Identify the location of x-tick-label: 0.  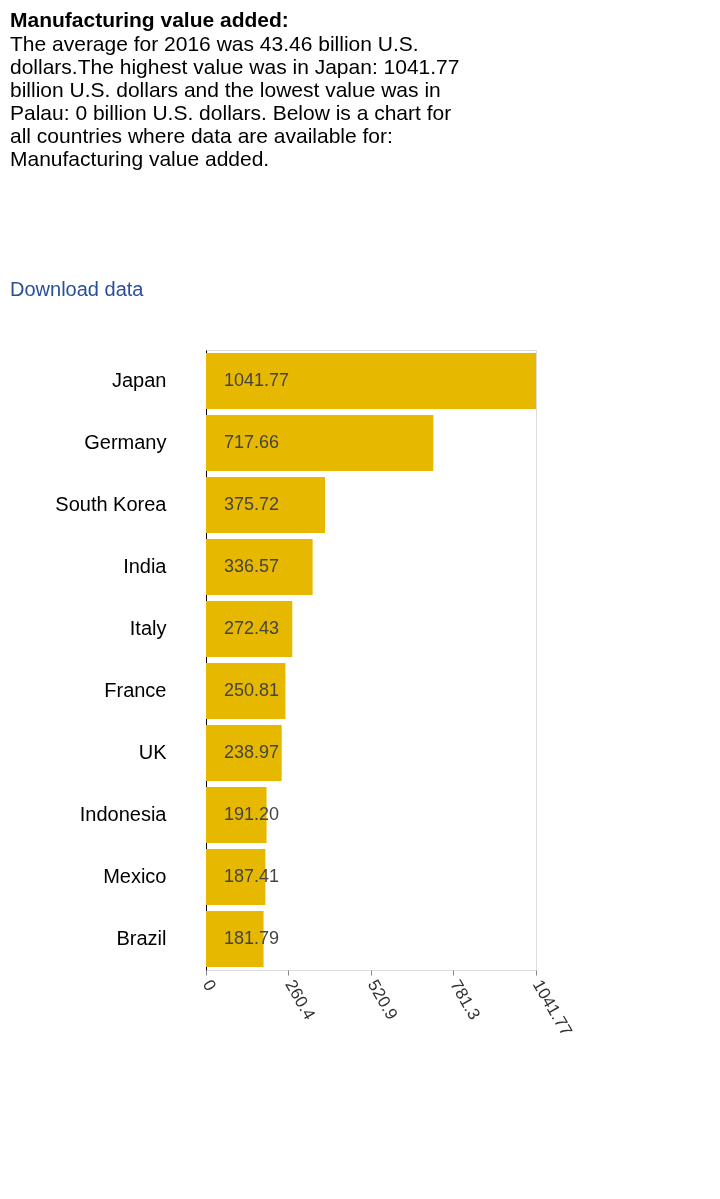
(209, 985).